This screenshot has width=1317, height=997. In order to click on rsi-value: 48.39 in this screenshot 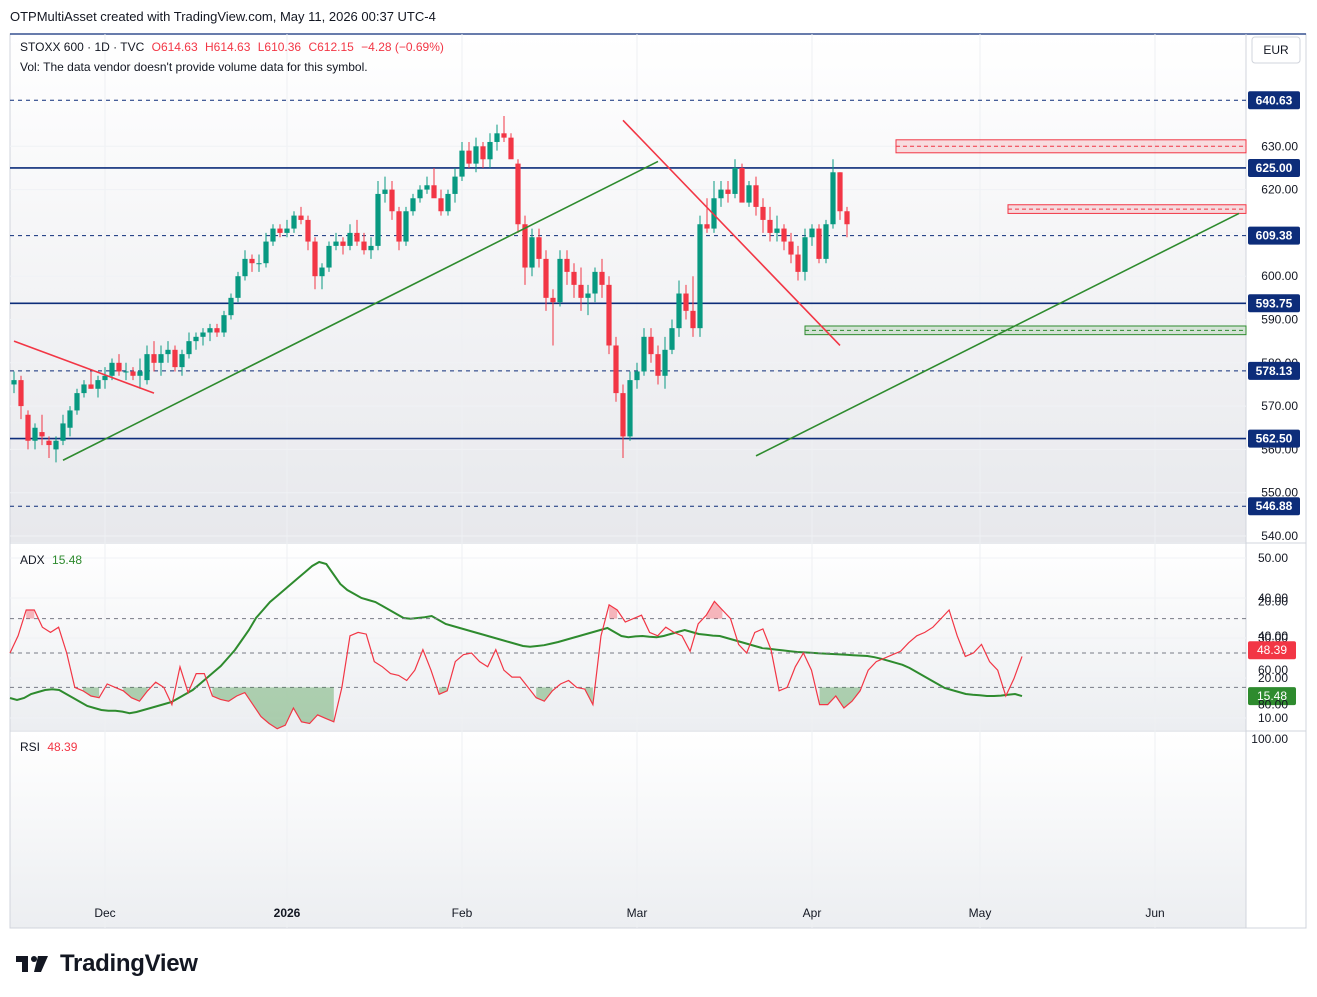, I will do `click(62, 747)`.